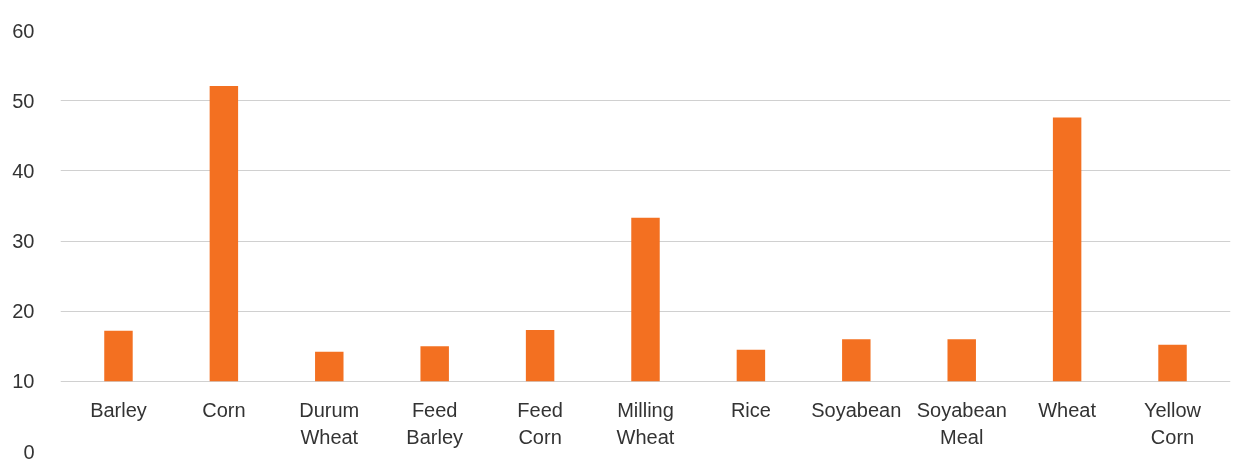 The image size is (1235, 459). Describe the element at coordinates (856, 410) in the screenshot. I see `x-tick-label: Soyabean` at that location.